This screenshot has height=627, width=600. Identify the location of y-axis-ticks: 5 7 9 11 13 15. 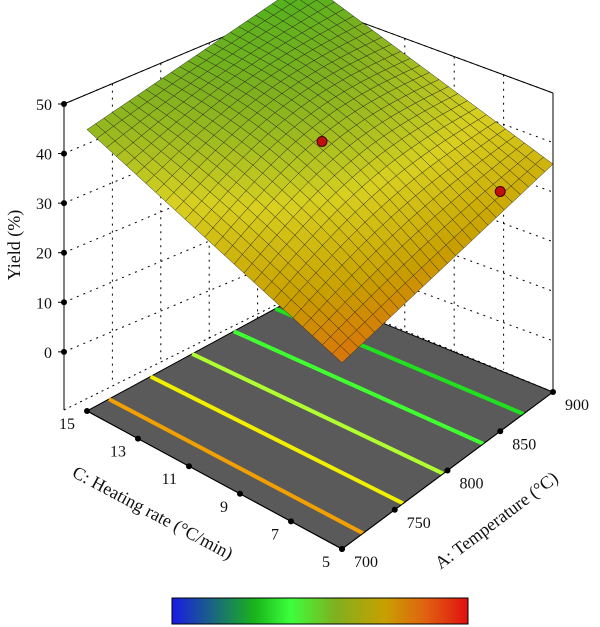
(202, 489).